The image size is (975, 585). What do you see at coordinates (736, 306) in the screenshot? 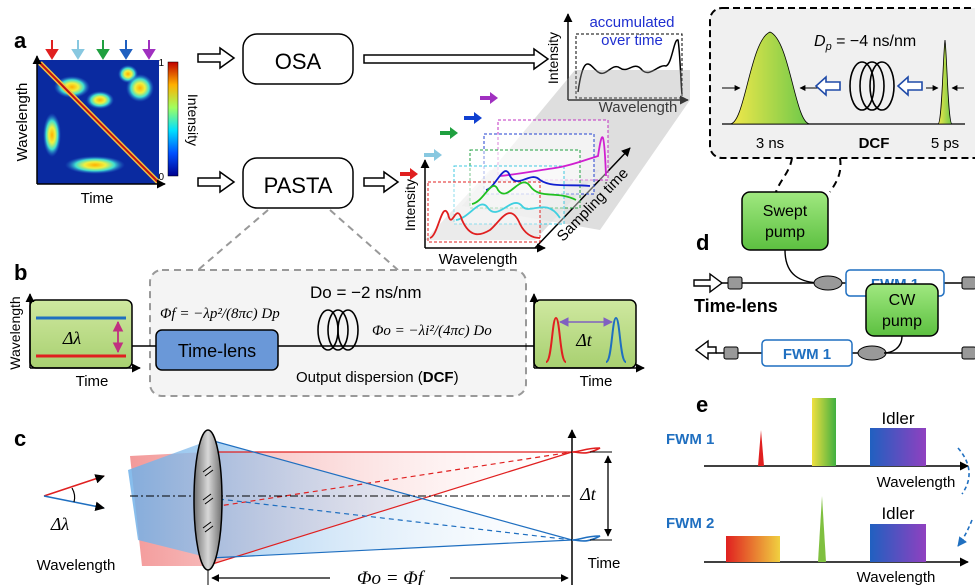
I see `d-title: Time-lens` at bounding box center [736, 306].